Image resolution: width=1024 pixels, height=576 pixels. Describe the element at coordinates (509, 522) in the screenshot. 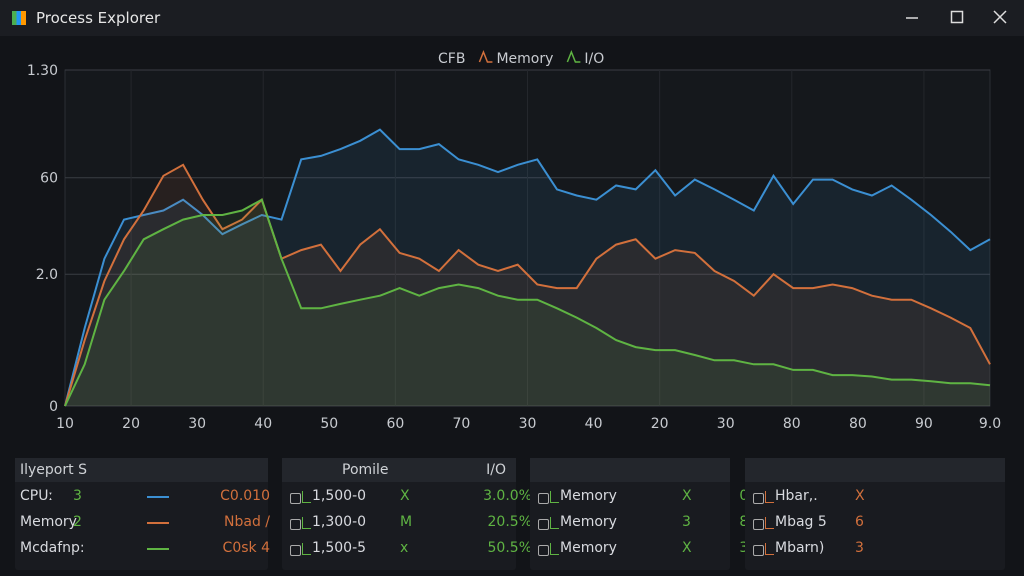

I see `row-cell: 20.5%` at that location.